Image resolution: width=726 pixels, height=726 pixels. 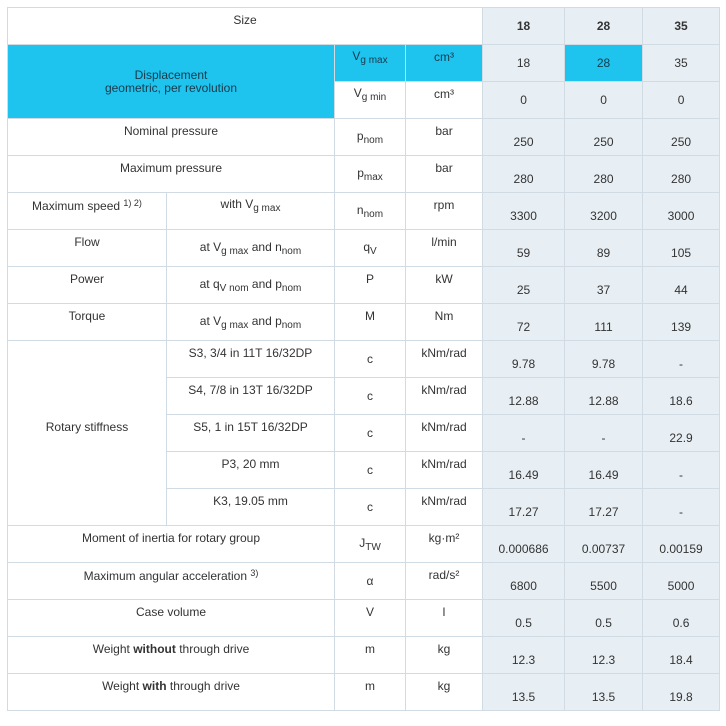 I want to click on displacement-min-row: Vg min cm³ 0 0 0, so click(x=364, y=100).